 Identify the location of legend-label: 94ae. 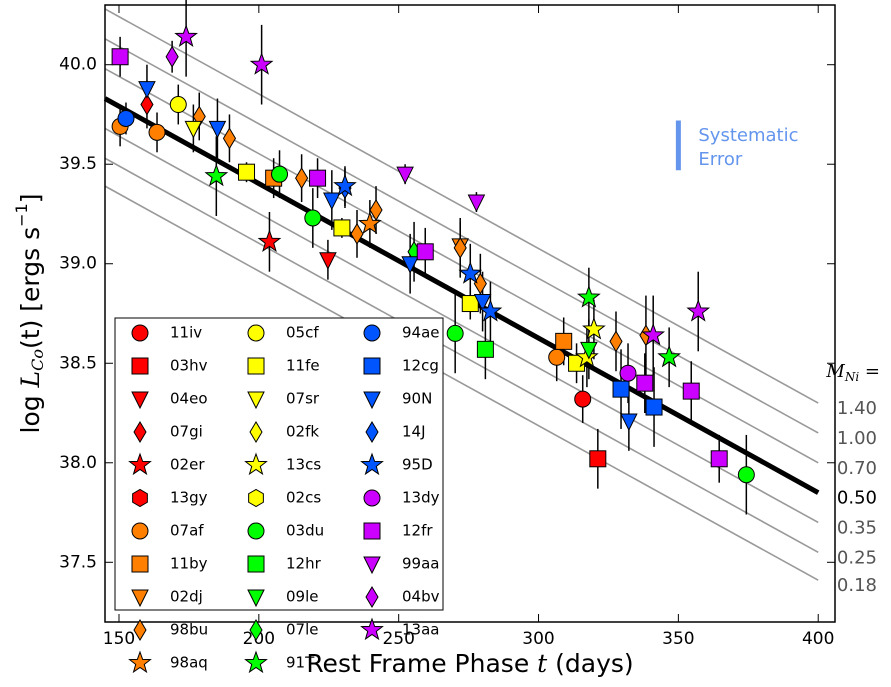
(421, 333).